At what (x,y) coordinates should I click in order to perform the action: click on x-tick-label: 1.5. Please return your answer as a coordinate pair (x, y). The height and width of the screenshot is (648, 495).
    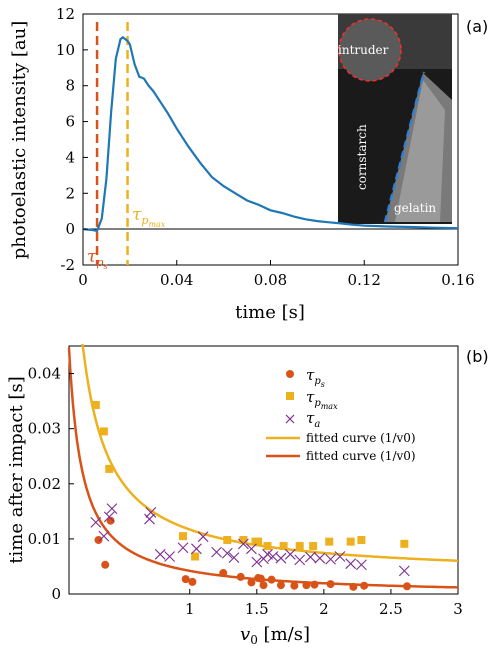
    Looking at the image, I should click on (257, 609).